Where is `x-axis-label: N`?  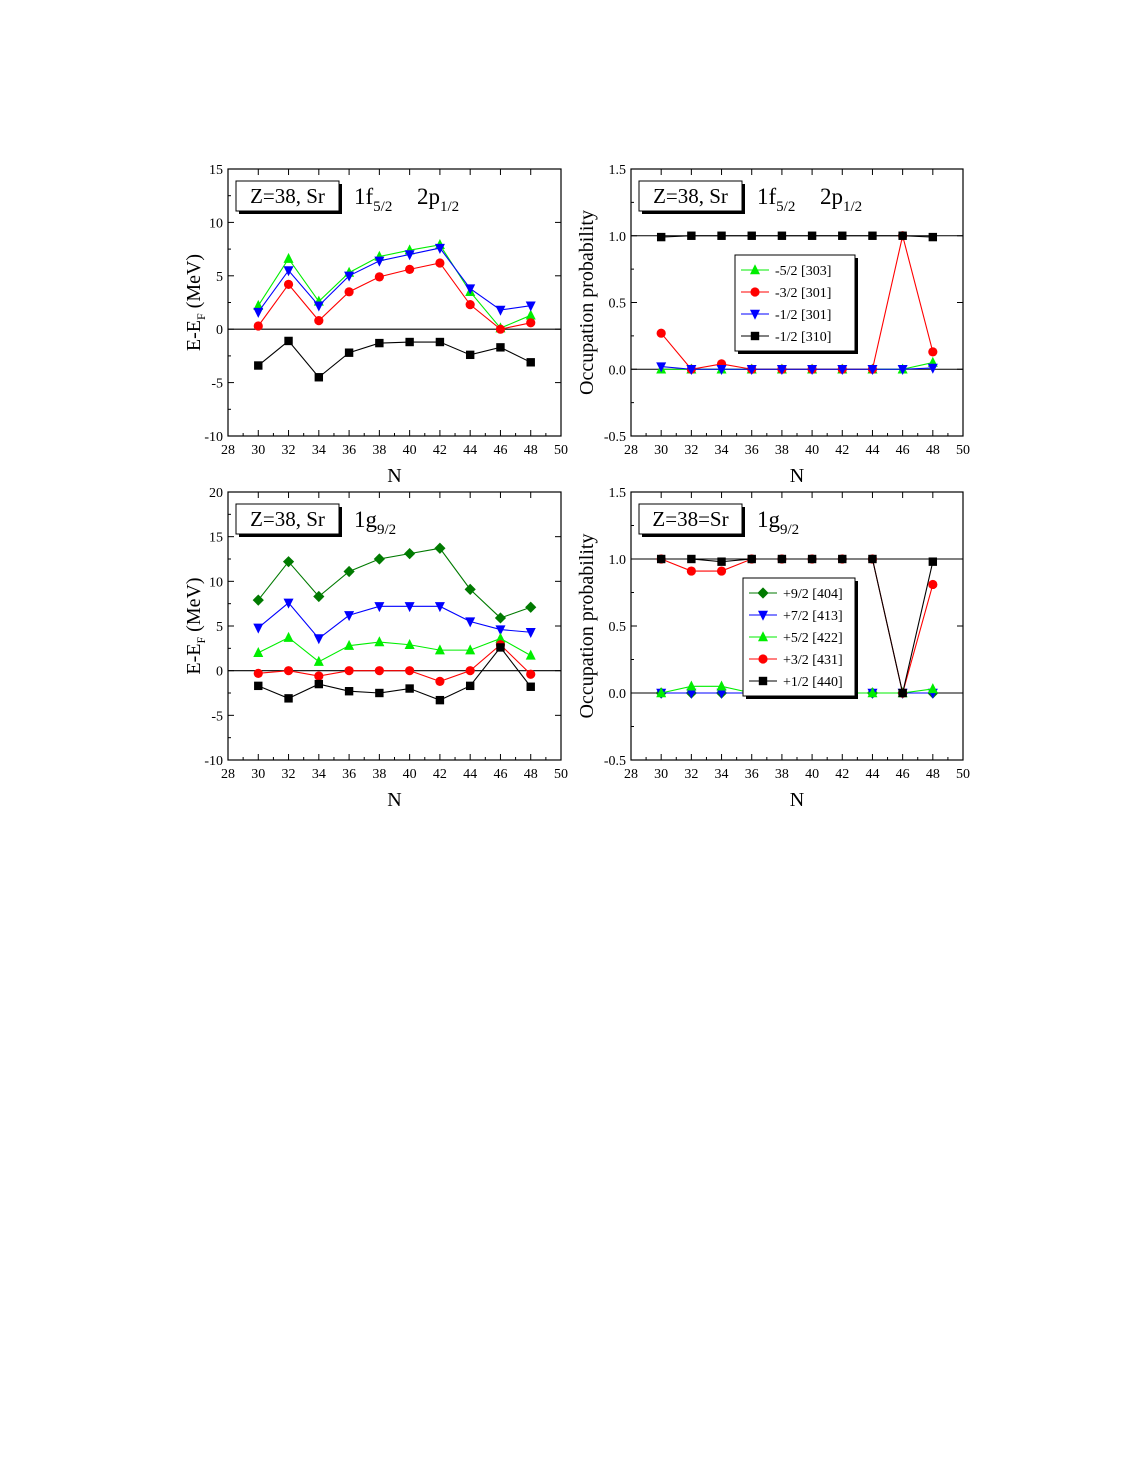
x-axis-label: N is located at coordinates (394, 800).